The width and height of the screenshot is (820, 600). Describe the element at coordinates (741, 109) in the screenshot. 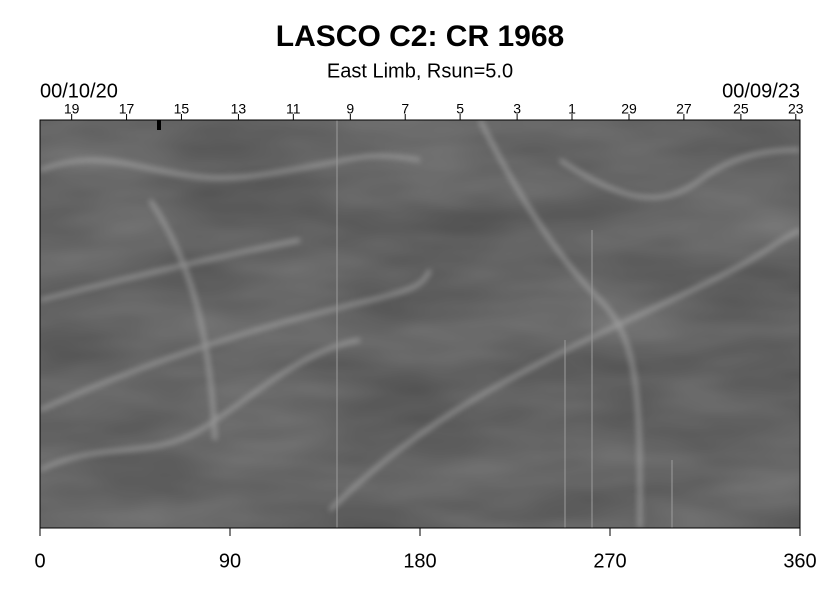

I see `x2-tick-label: 25` at that location.